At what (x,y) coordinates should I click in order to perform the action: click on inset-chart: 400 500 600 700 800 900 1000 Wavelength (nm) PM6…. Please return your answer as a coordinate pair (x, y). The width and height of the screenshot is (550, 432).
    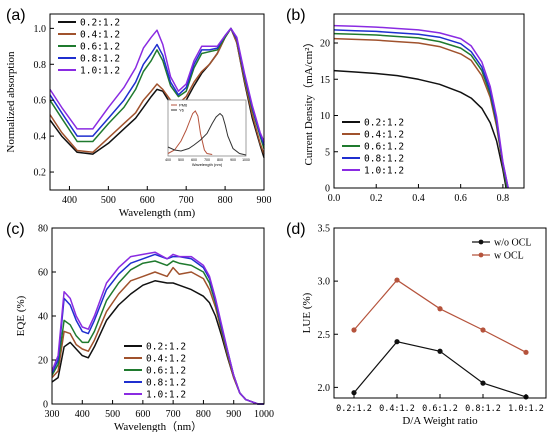
    Looking at the image, I should click on (207, 133).